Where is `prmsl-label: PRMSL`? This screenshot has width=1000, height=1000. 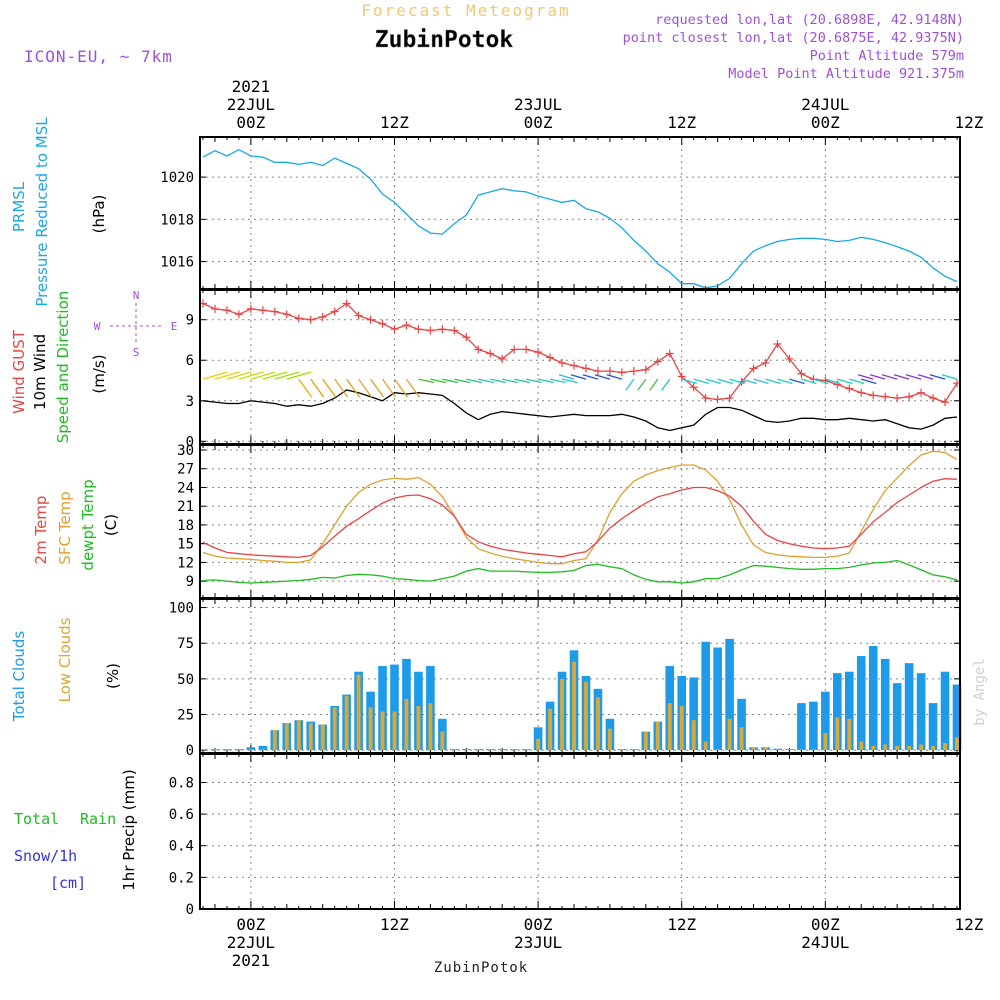 prmsl-label: PRMSL is located at coordinates (19, 206).